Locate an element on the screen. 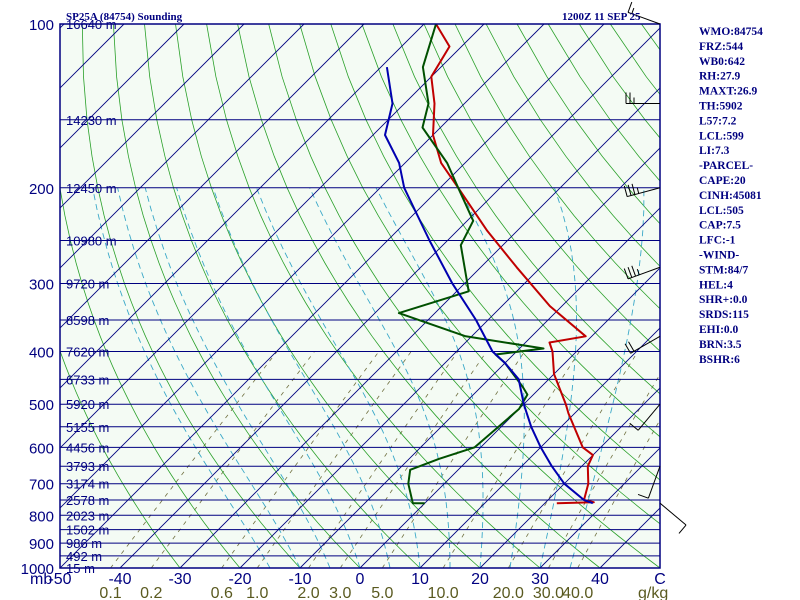 The height and width of the screenshot is (600, 800). index-value: LFC:-1 is located at coordinates (717, 241).